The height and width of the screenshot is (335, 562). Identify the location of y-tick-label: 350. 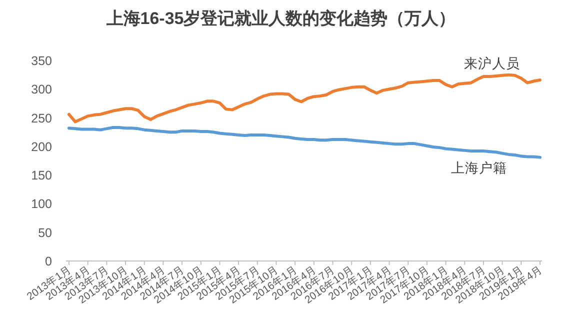
(41, 61).